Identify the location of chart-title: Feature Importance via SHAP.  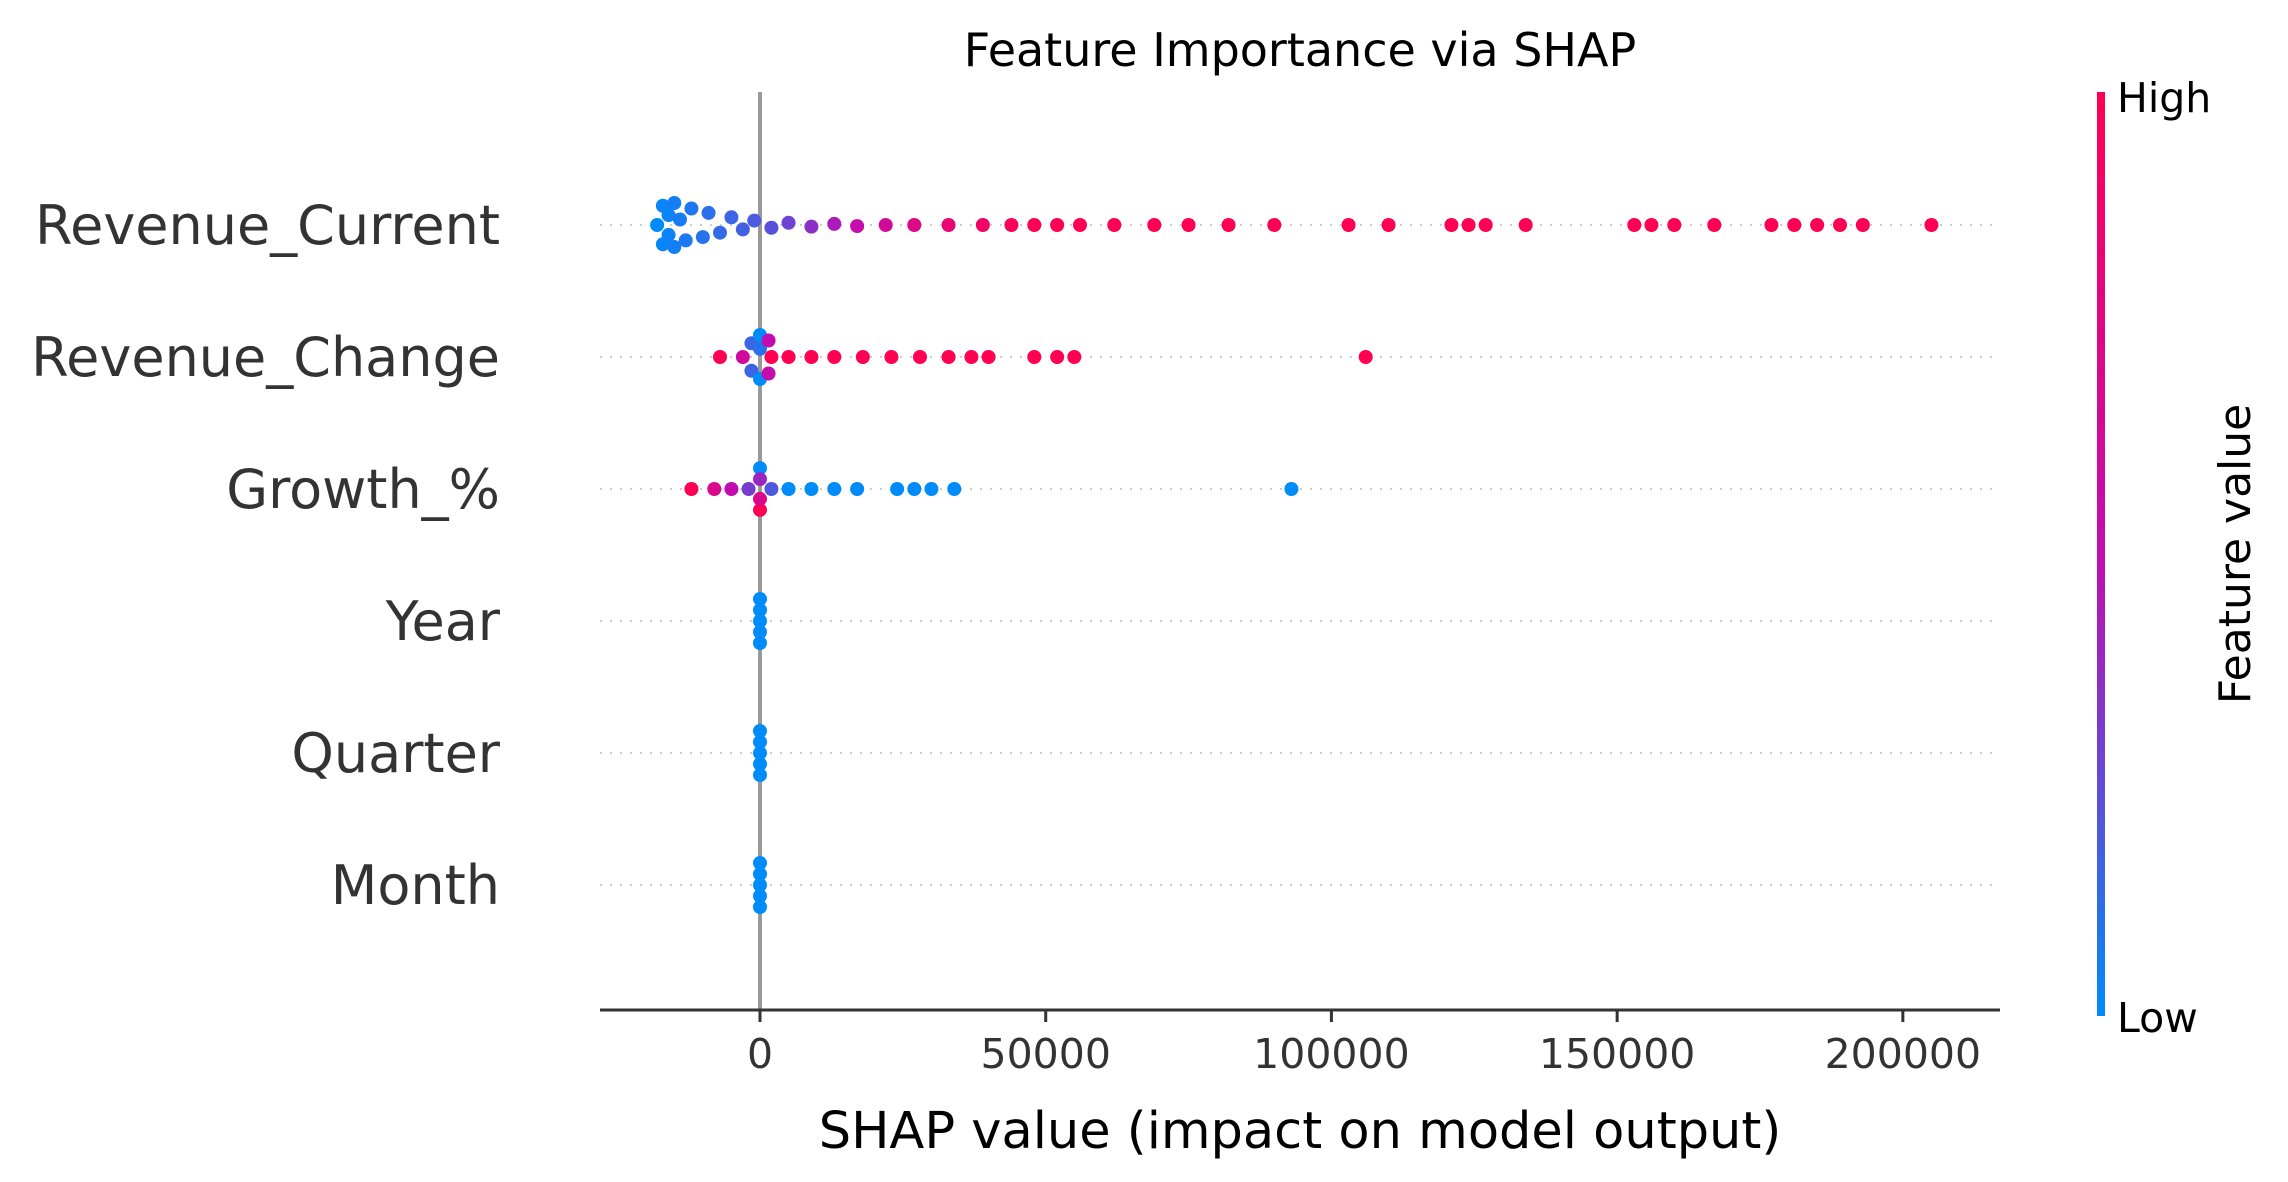
(1300, 50).